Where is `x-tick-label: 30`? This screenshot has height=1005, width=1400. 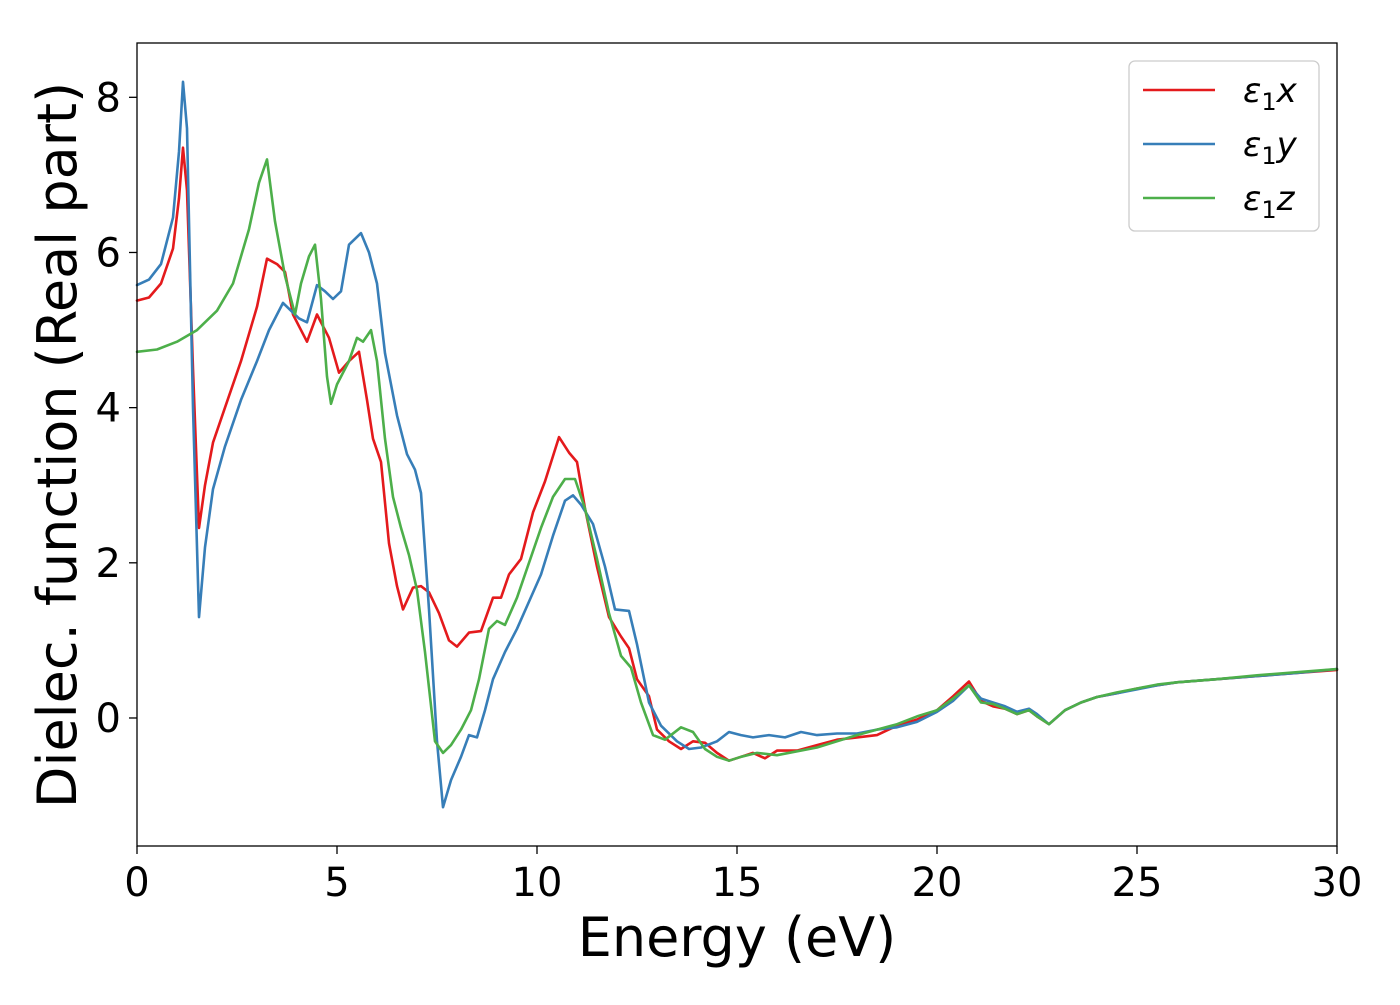 x-tick-label: 30 is located at coordinates (1337, 883).